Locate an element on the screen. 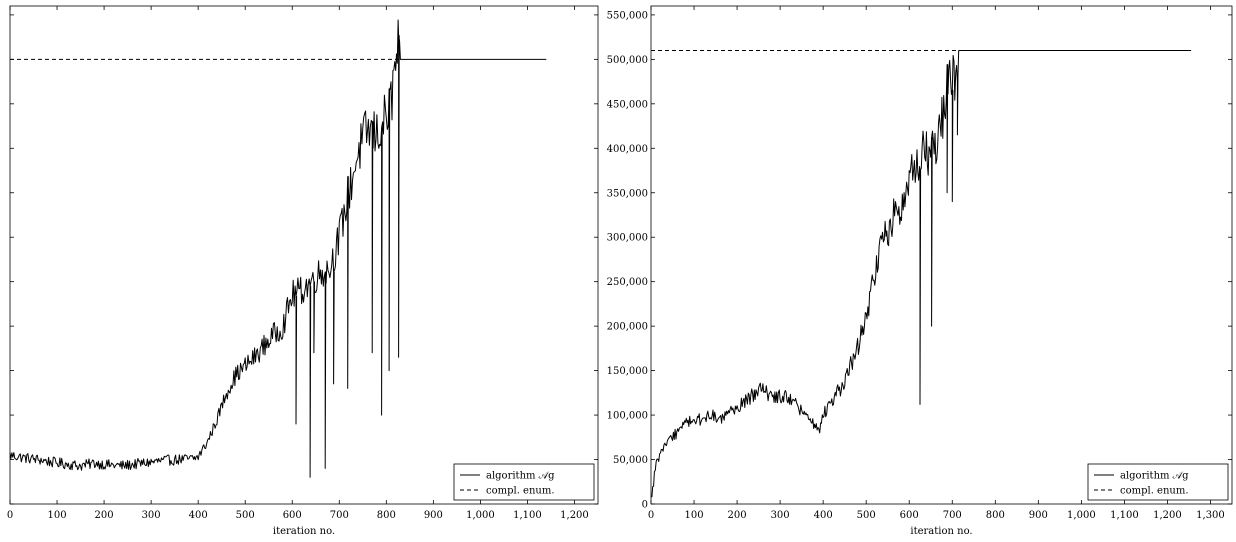 The height and width of the screenshot is (542, 1236). y-tick-label: 500,000 is located at coordinates (627, 60).